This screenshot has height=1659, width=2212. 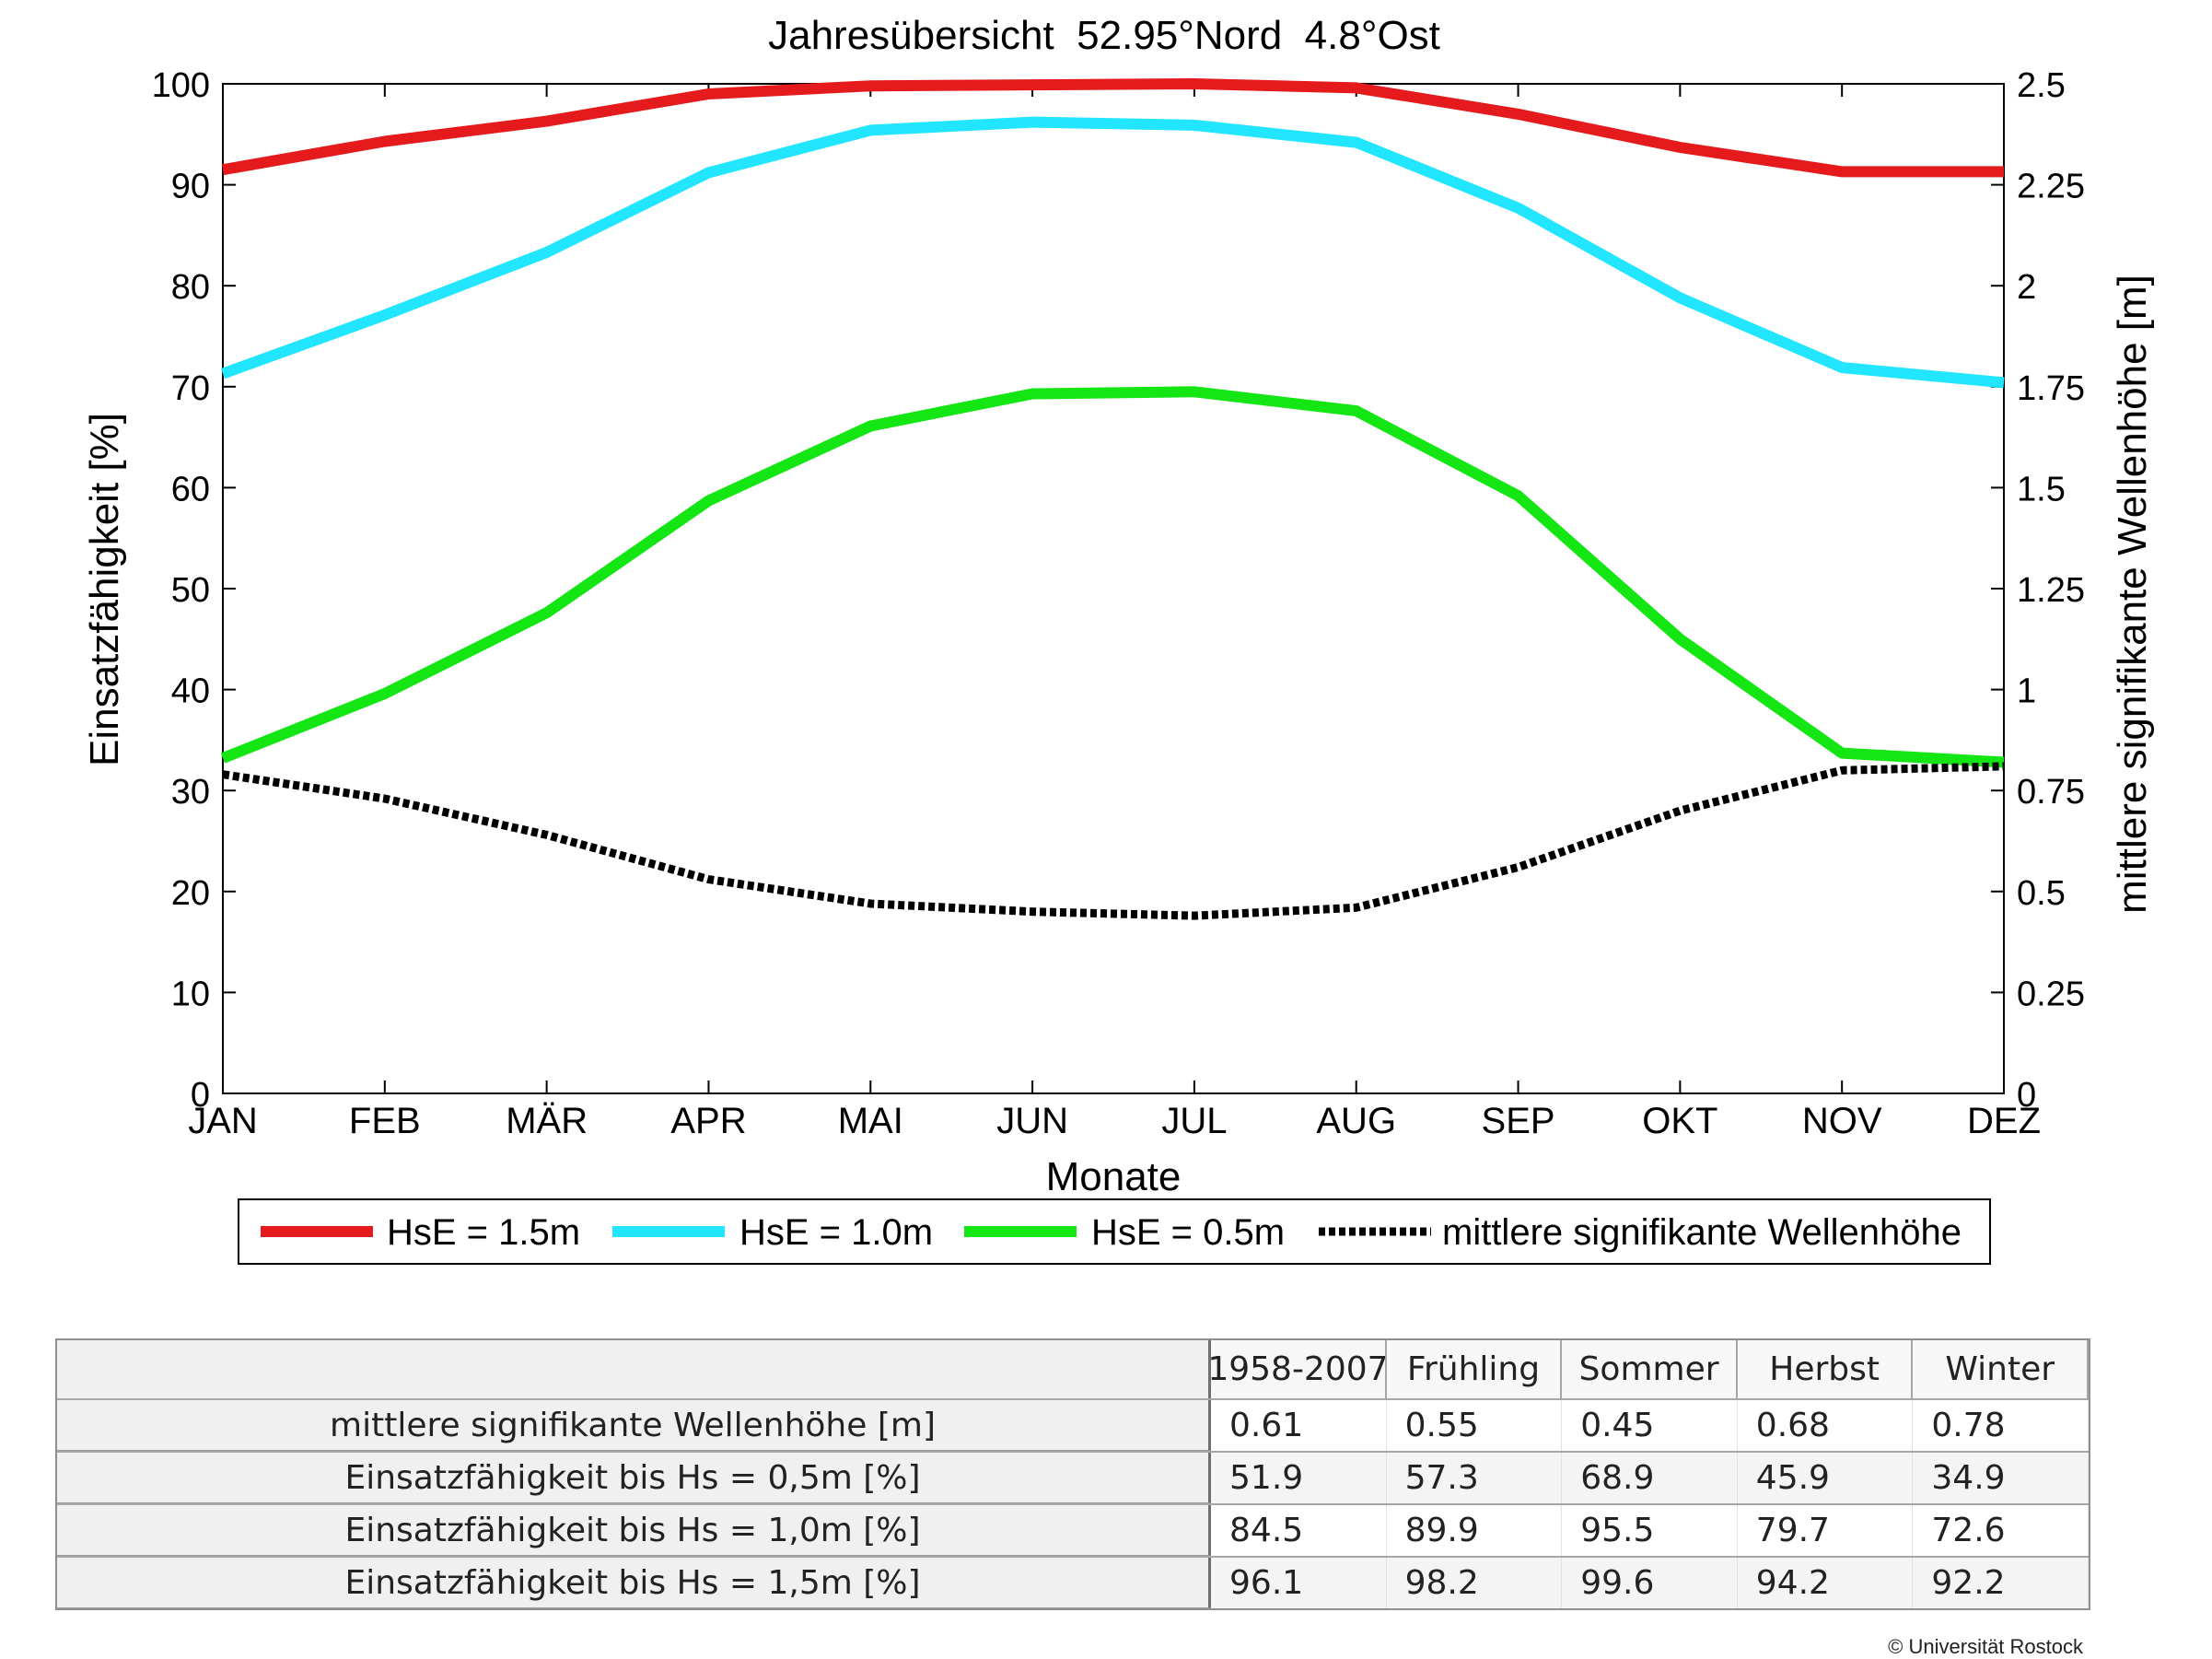 What do you see at coordinates (2051, 994) in the screenshot?
I see `y2-tick-label: 0.25` at bounding box center [2051, 994].